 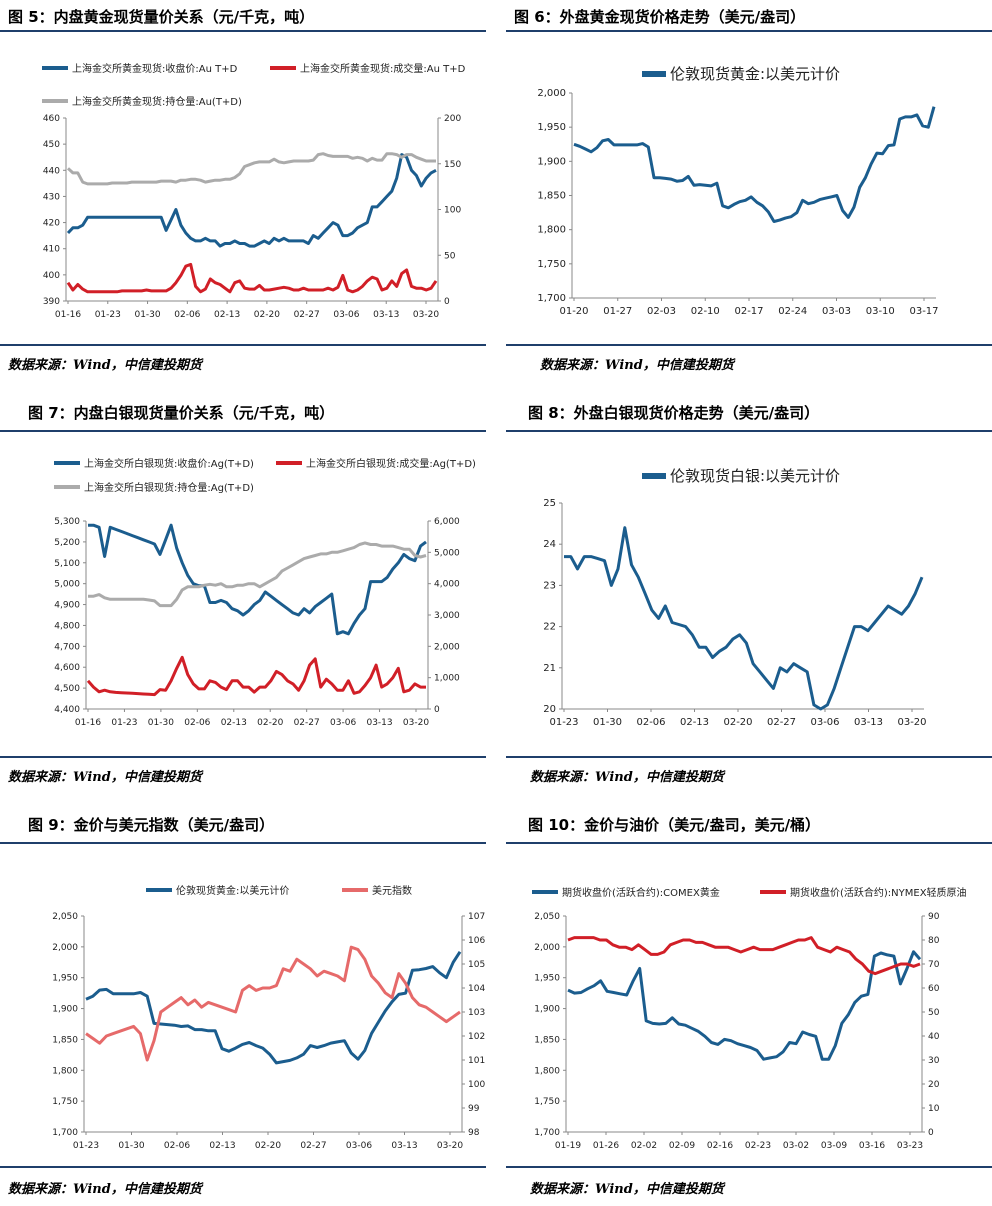 I want to click on y-tick-label-left: 1,700, so click(x=551, y=298).